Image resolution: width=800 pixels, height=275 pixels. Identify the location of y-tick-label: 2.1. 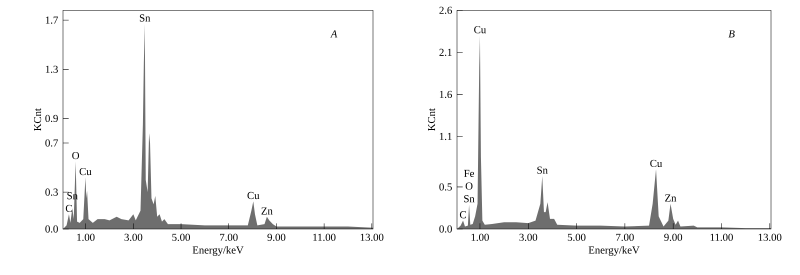
(445, 52).